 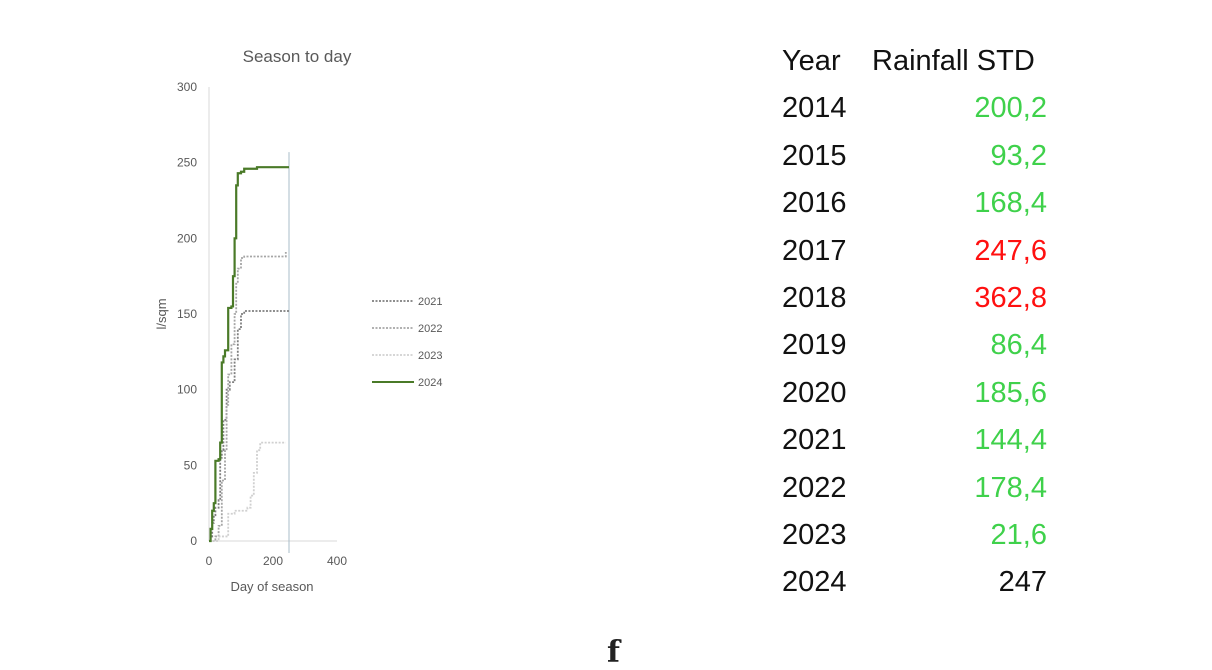 What do you see at coordinates (430, 302) in the screenshot?
I see `legend-label-2021: 2021` at bounding box center [430, 302].